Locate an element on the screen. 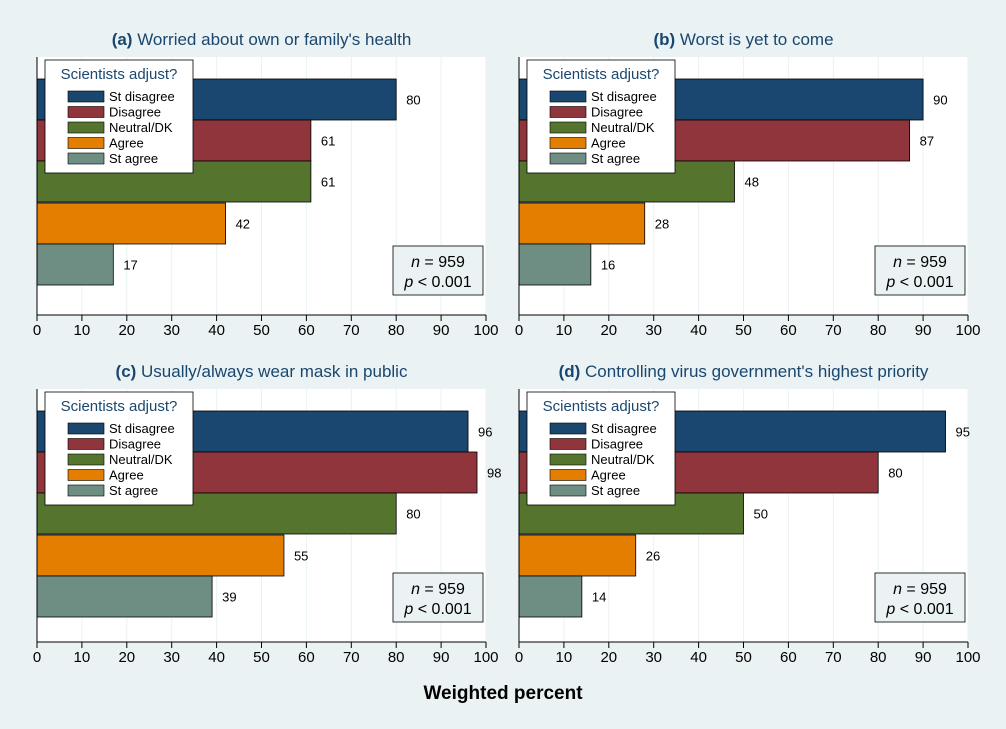 The width and height of the screenshot is (1006, 729). panel-a-legend-label: St disagree is located at coordinates (142, 96).